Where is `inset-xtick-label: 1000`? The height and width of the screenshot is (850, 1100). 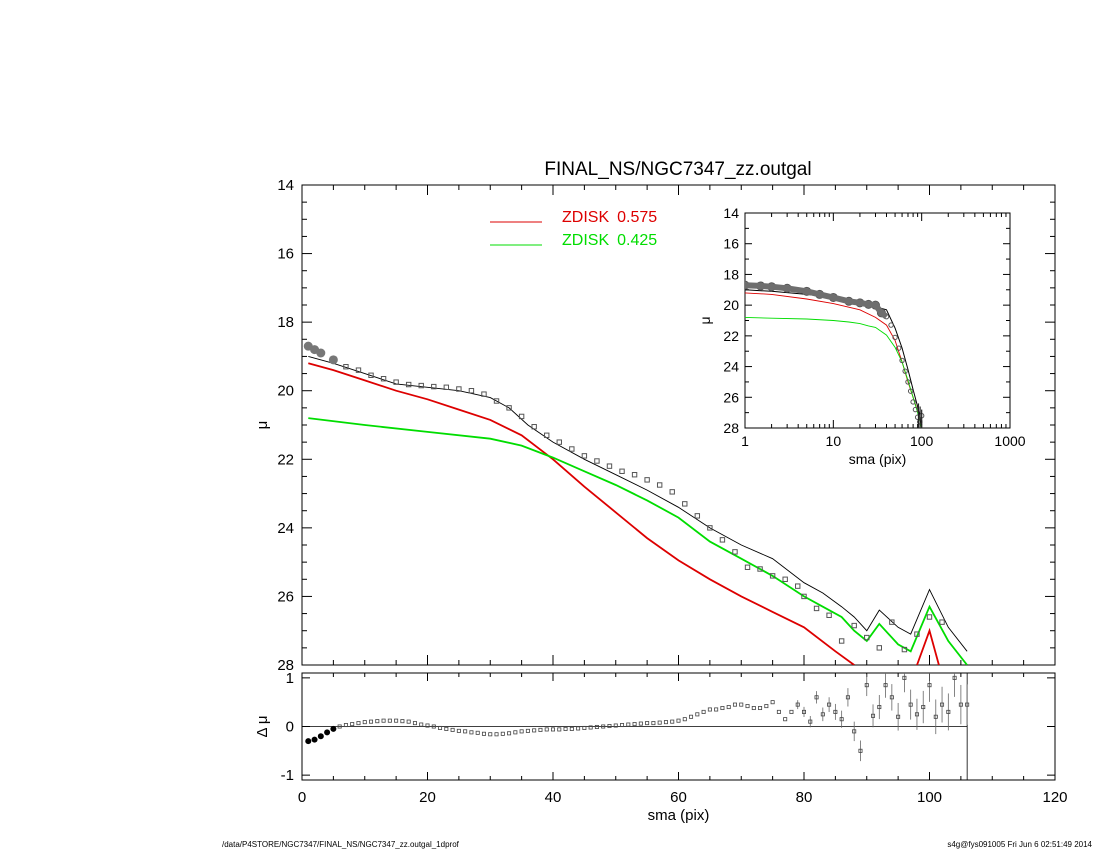 inset-xtick-label: 1000 is located at coordinates (1009, 441).